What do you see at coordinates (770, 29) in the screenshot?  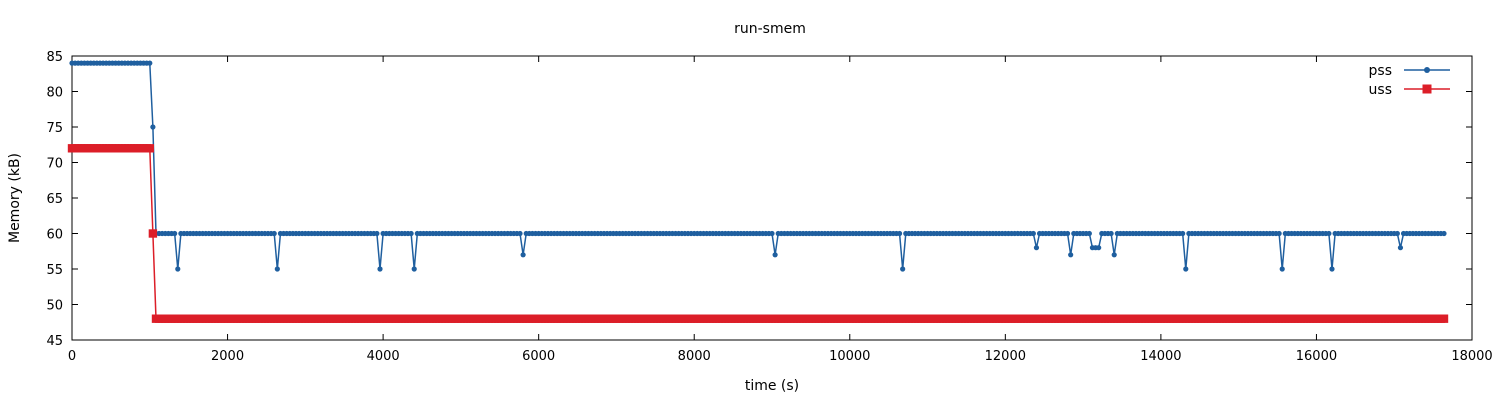 I see `chart-title: run-smem` at bounding box center [770, 29].